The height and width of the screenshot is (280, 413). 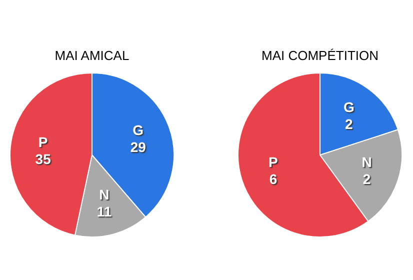 I want to click on data-label: 35, so click(x=43, y=158).